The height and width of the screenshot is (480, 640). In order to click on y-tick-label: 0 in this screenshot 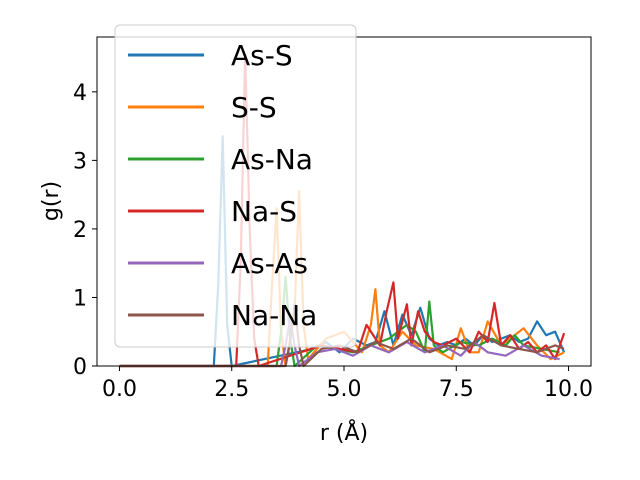, I will do `click(80, 367)`.